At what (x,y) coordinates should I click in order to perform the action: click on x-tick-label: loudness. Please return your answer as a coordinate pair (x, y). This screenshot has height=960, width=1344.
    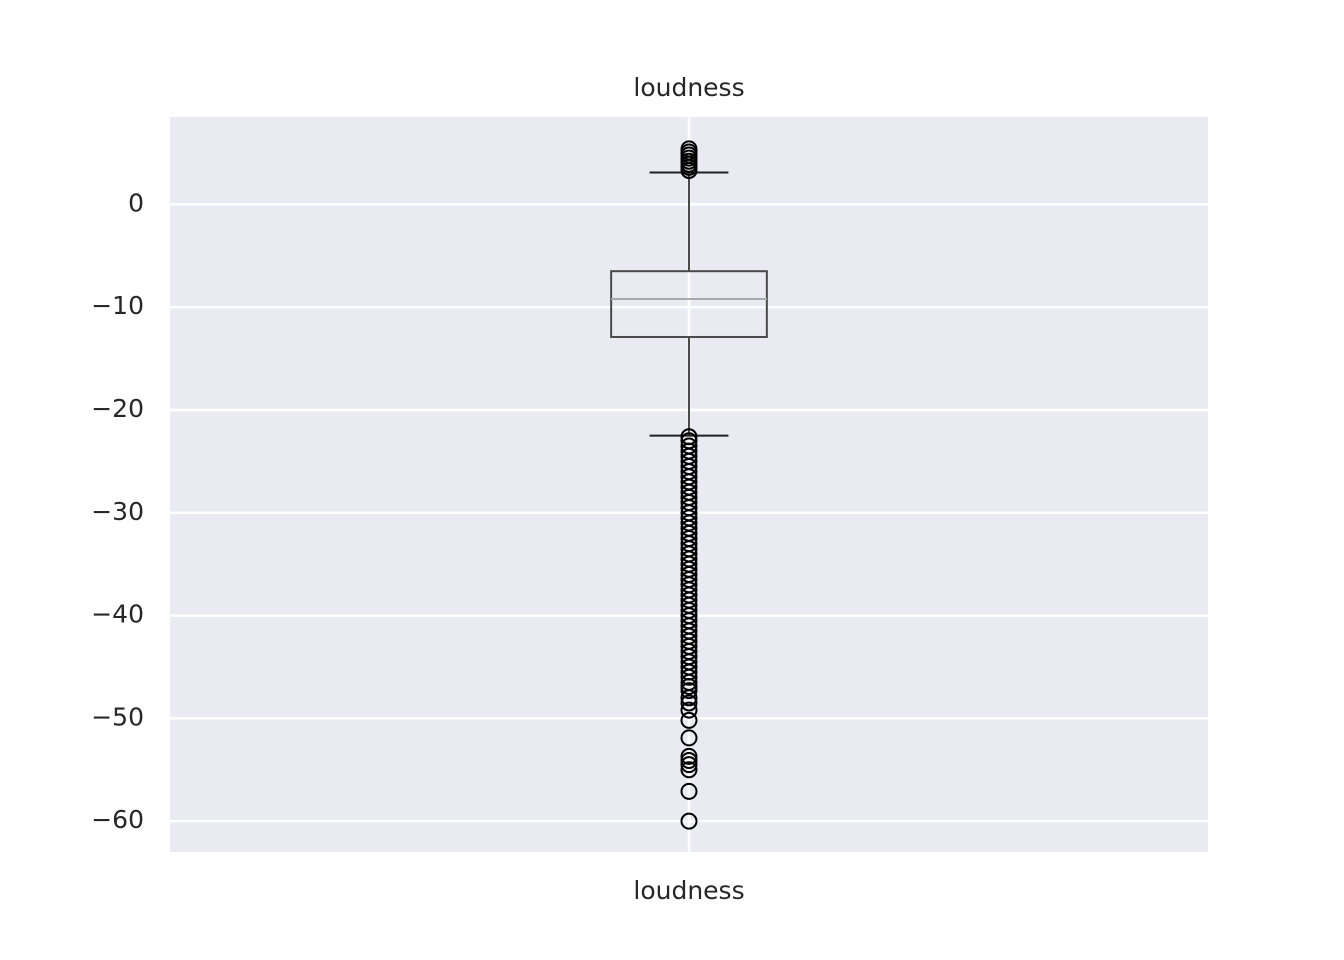
    Looking at the image, I should click on (688, 890).